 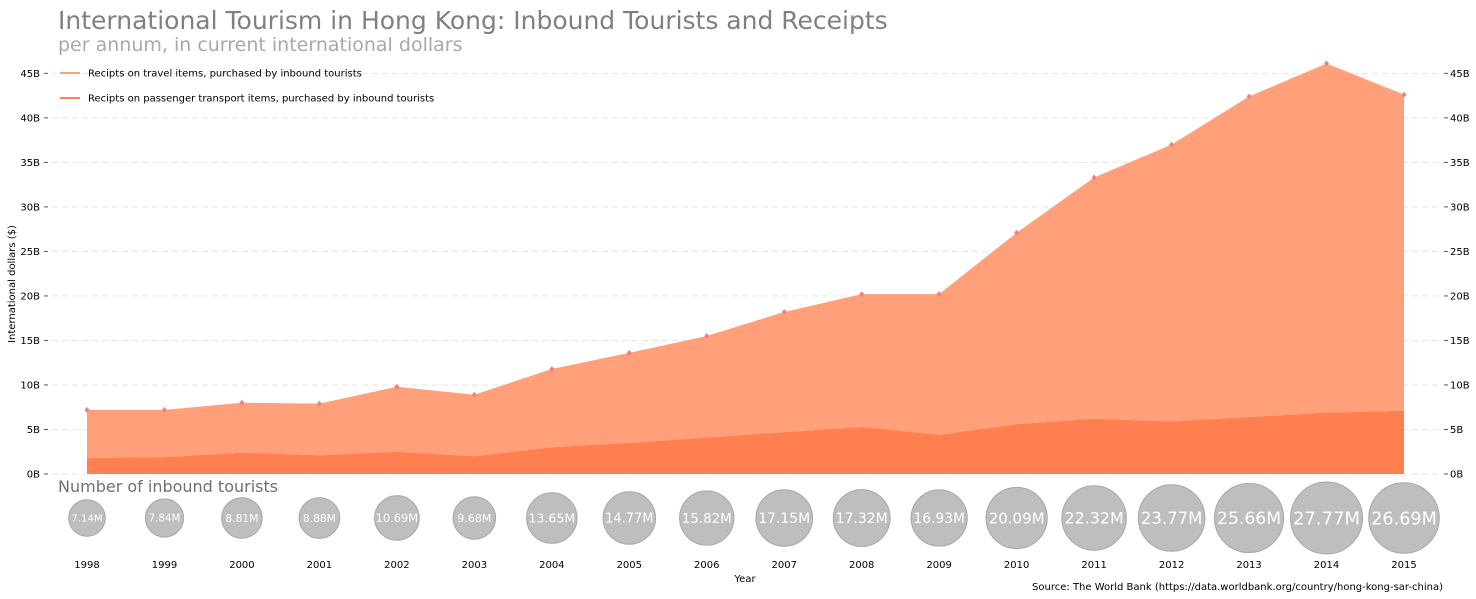 What do you see at coordinates (319, 565) in the screenshot?
I see `x-tick-label: 2001` at bounding box center [319, 565].